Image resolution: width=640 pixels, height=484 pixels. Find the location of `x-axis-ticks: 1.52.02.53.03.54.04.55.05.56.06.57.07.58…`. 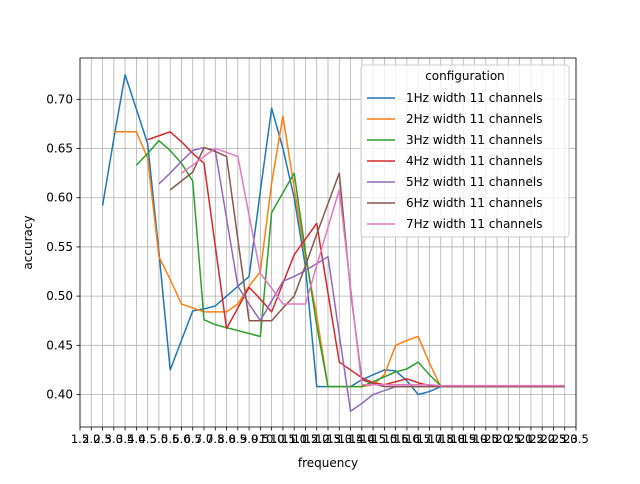

x-axis-ticks: 1.52.02.53.03.54.04.55.05.56.06.57.07.58… is located at coordinates (330, 436).